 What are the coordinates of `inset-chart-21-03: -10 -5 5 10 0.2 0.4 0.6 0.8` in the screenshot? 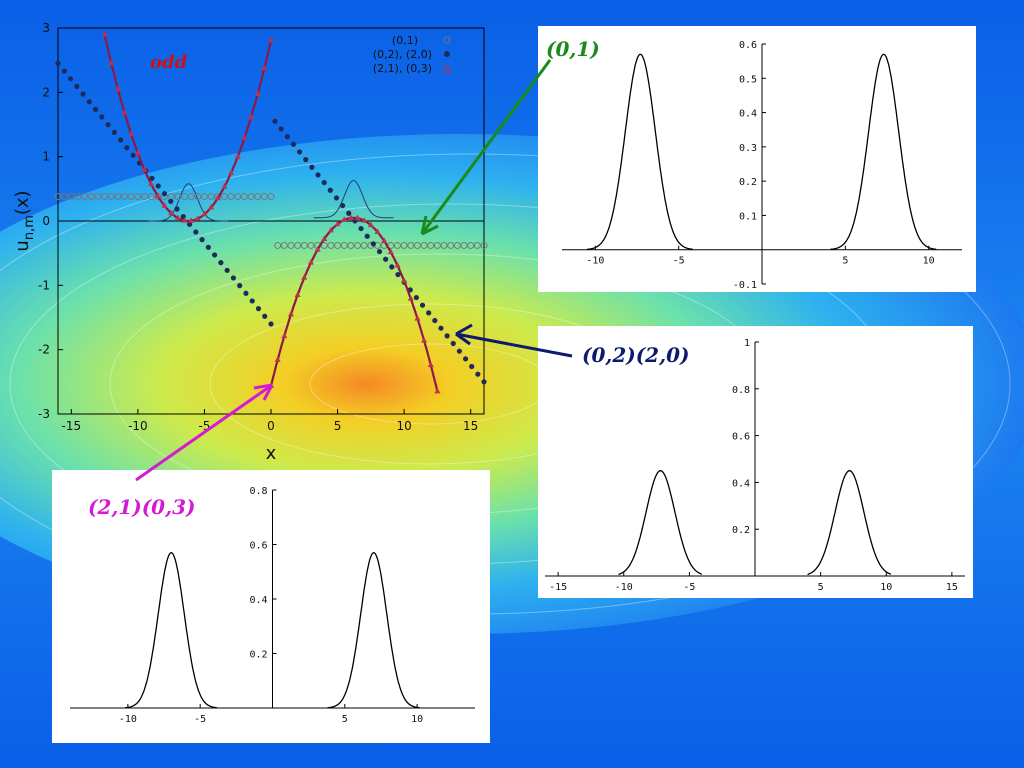 It's located at (272, 605).